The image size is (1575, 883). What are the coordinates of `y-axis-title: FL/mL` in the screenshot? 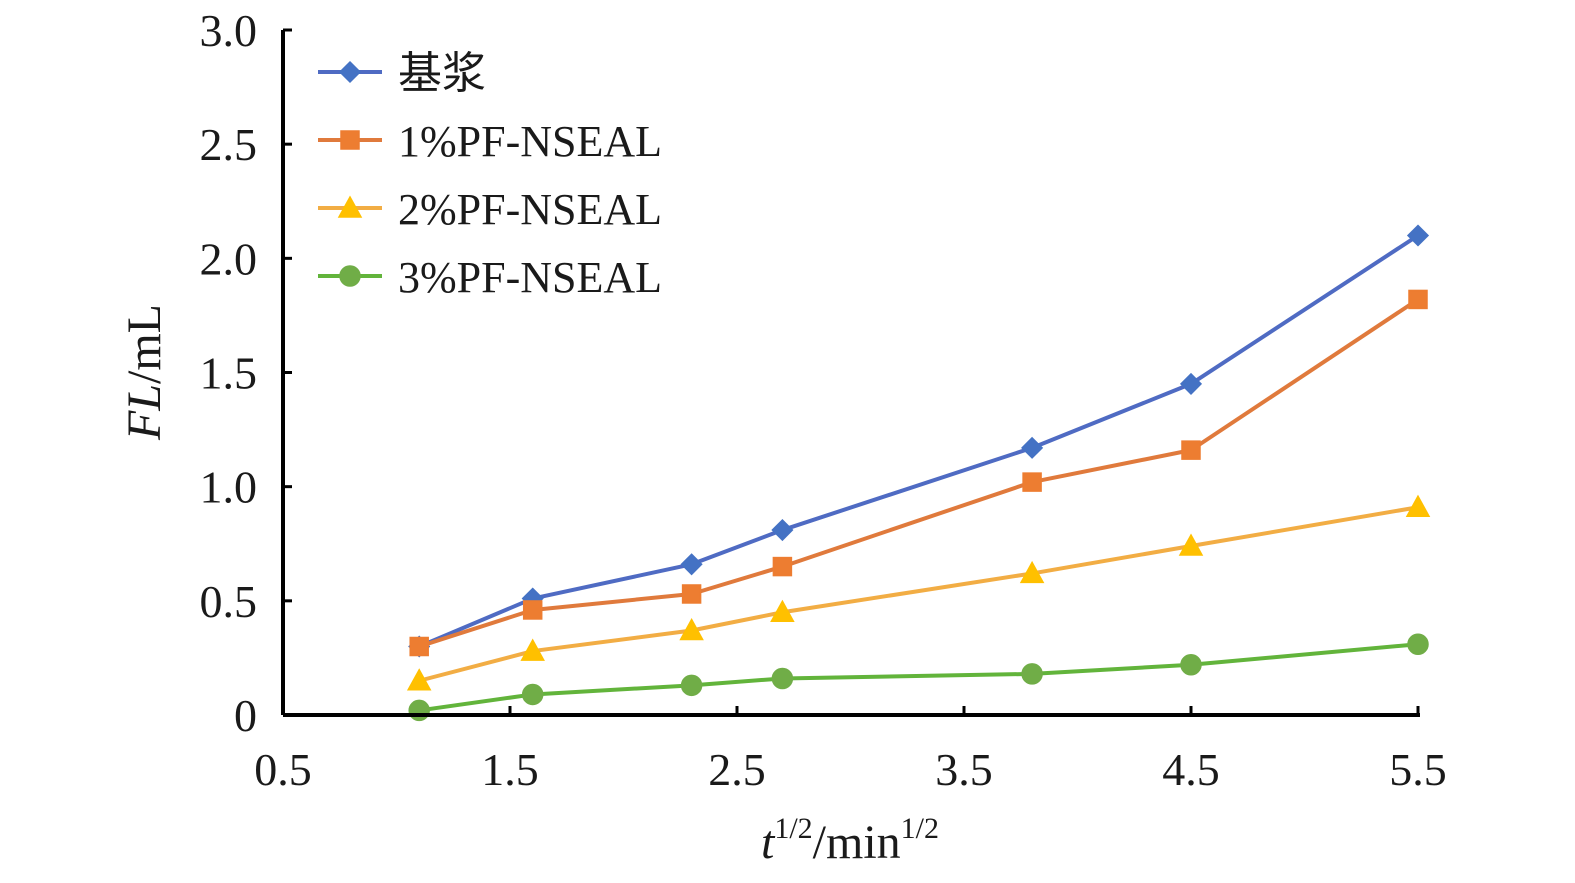 It's located at (144, 372).